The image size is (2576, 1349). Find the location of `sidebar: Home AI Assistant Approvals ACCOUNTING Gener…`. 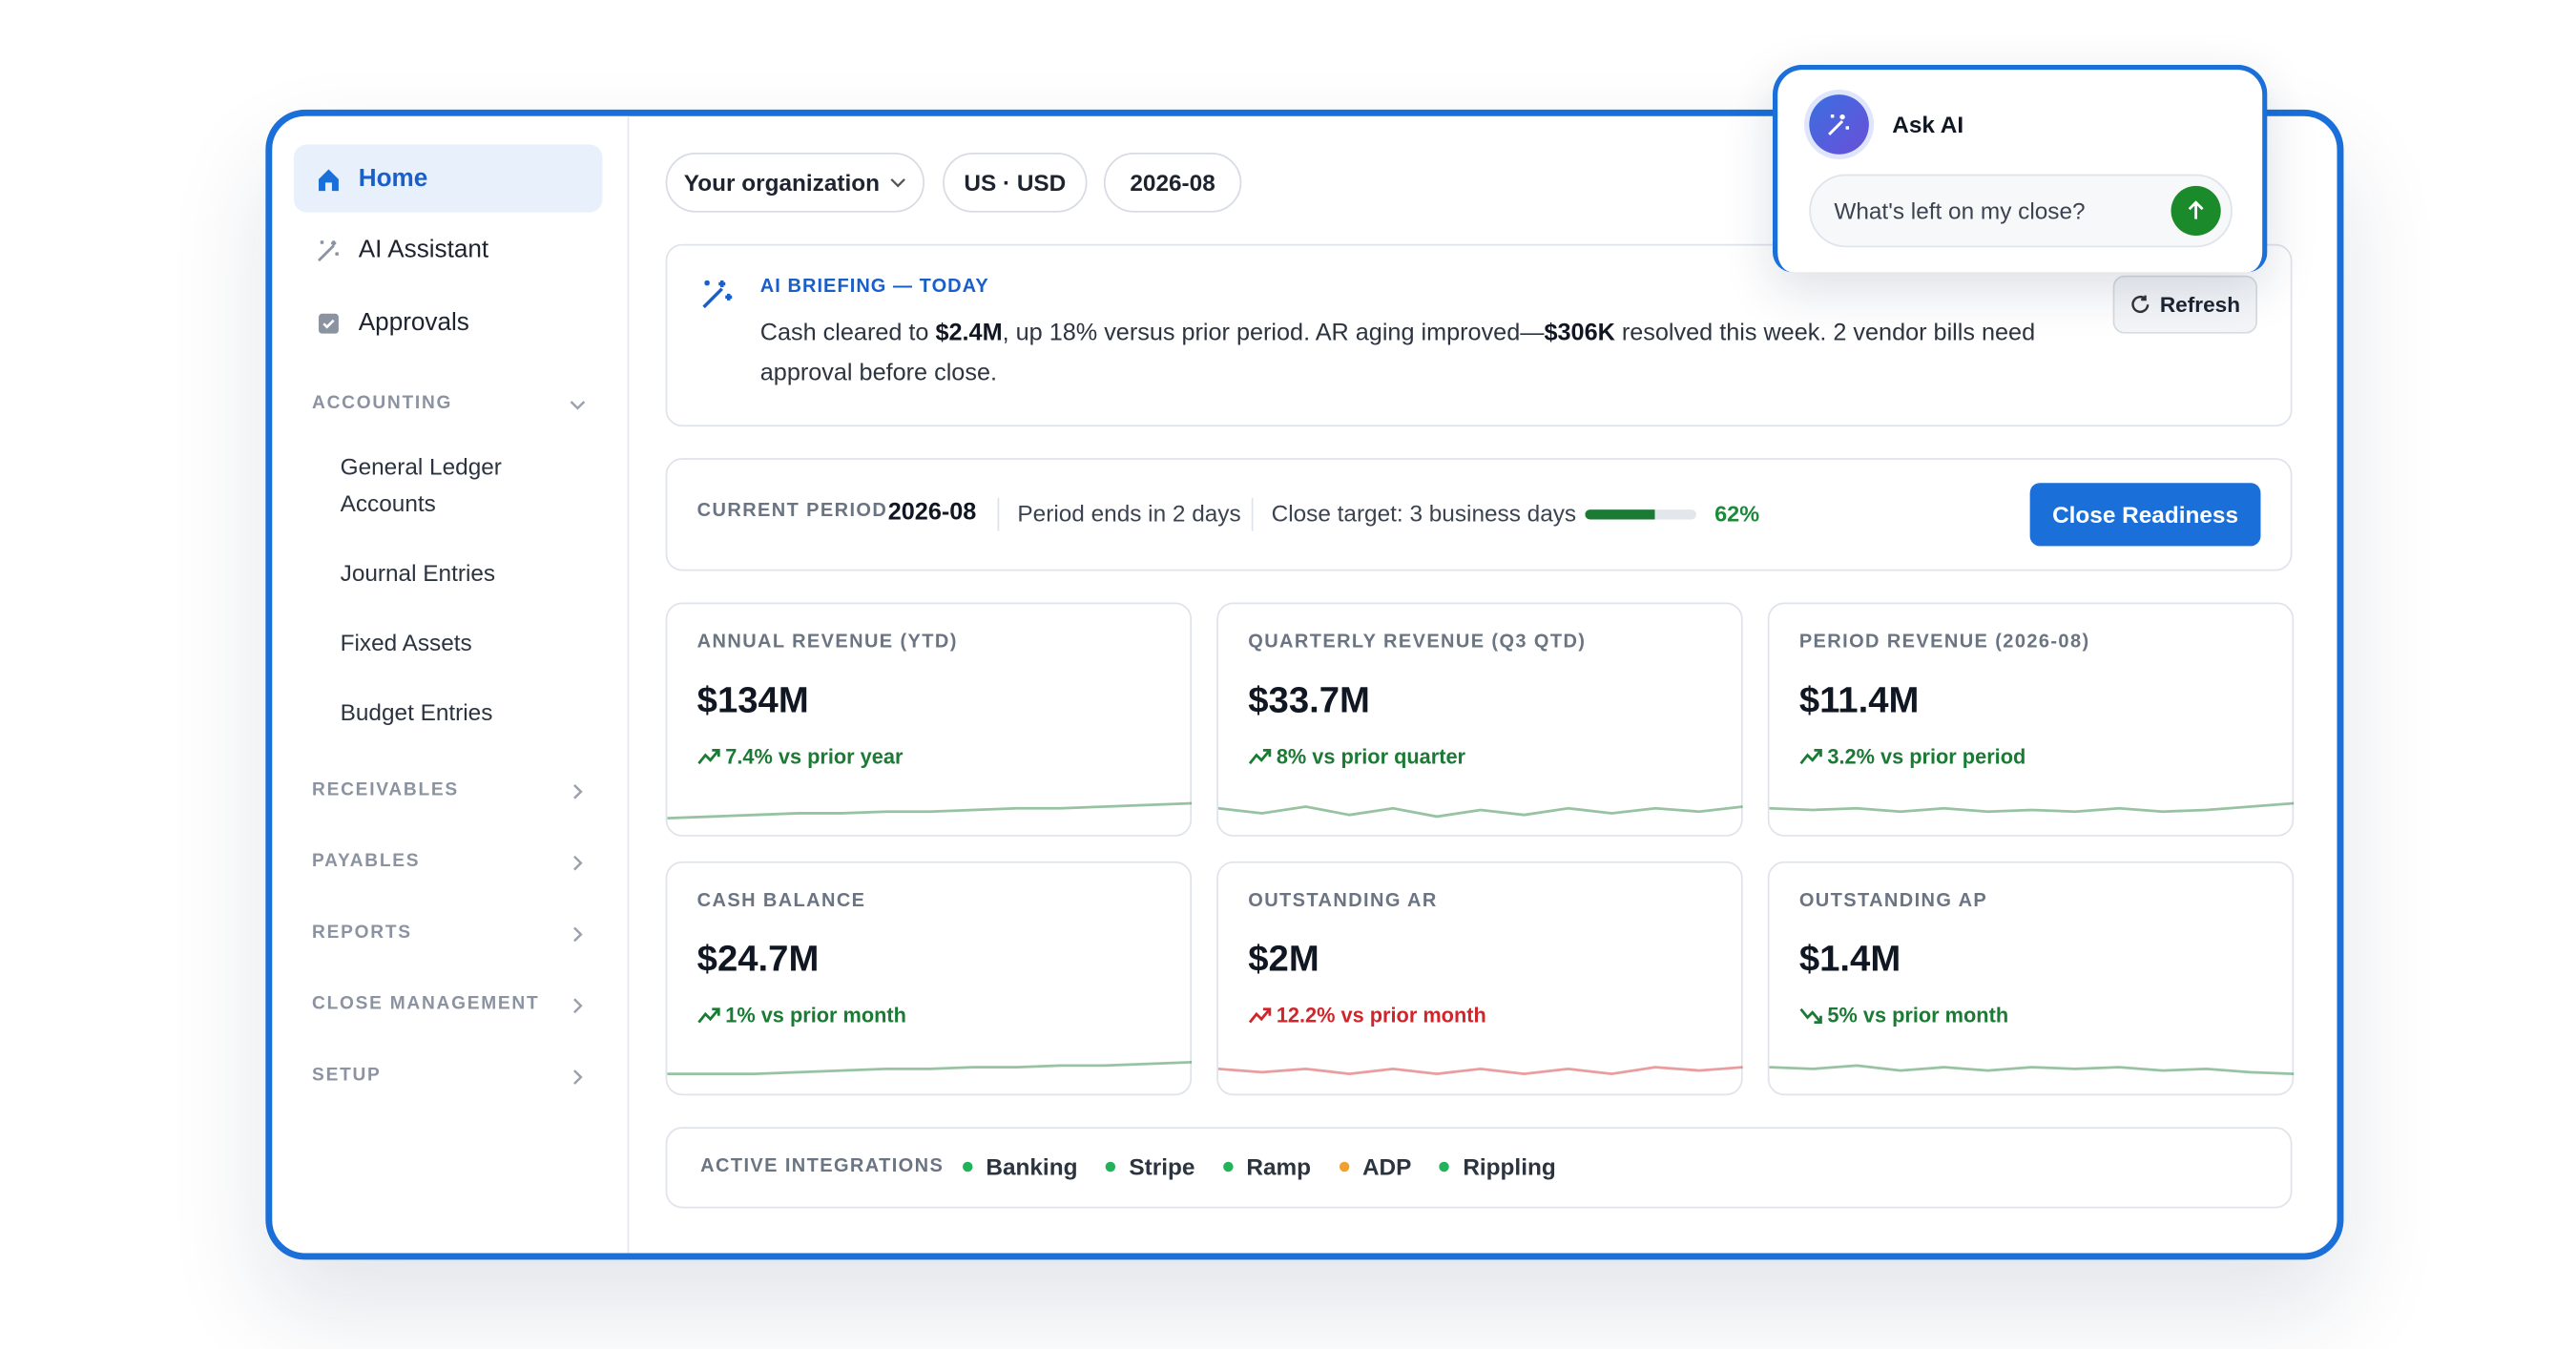

sidebar: Home AI Assistant Approvals ACCOUNTING Gener… is located at coordinates (451, 684).